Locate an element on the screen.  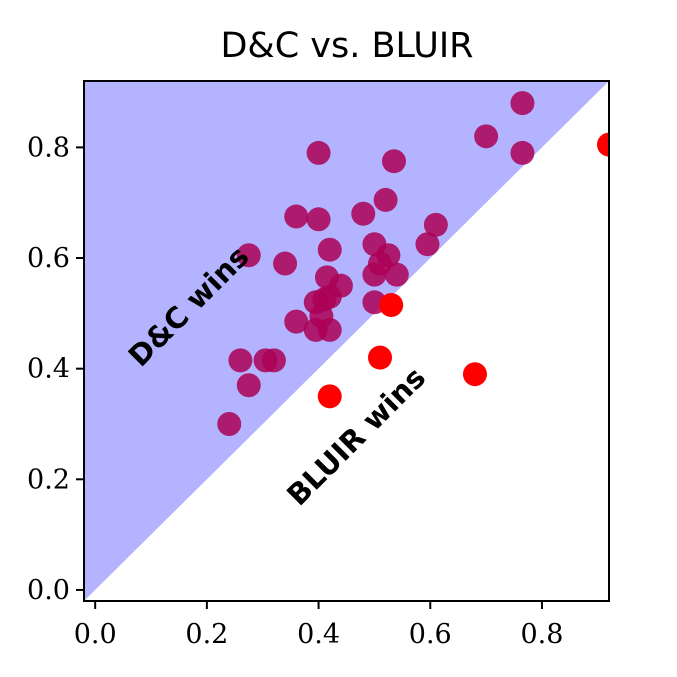
y-tick-label: 0.6 is located at coordinates (48, 258).